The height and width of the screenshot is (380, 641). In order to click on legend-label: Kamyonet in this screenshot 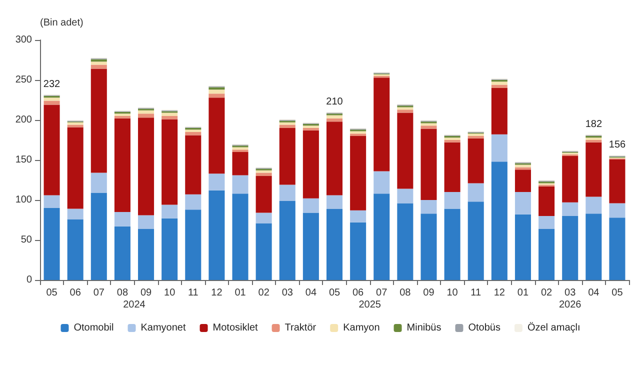, I will do `click(163, 328)`.